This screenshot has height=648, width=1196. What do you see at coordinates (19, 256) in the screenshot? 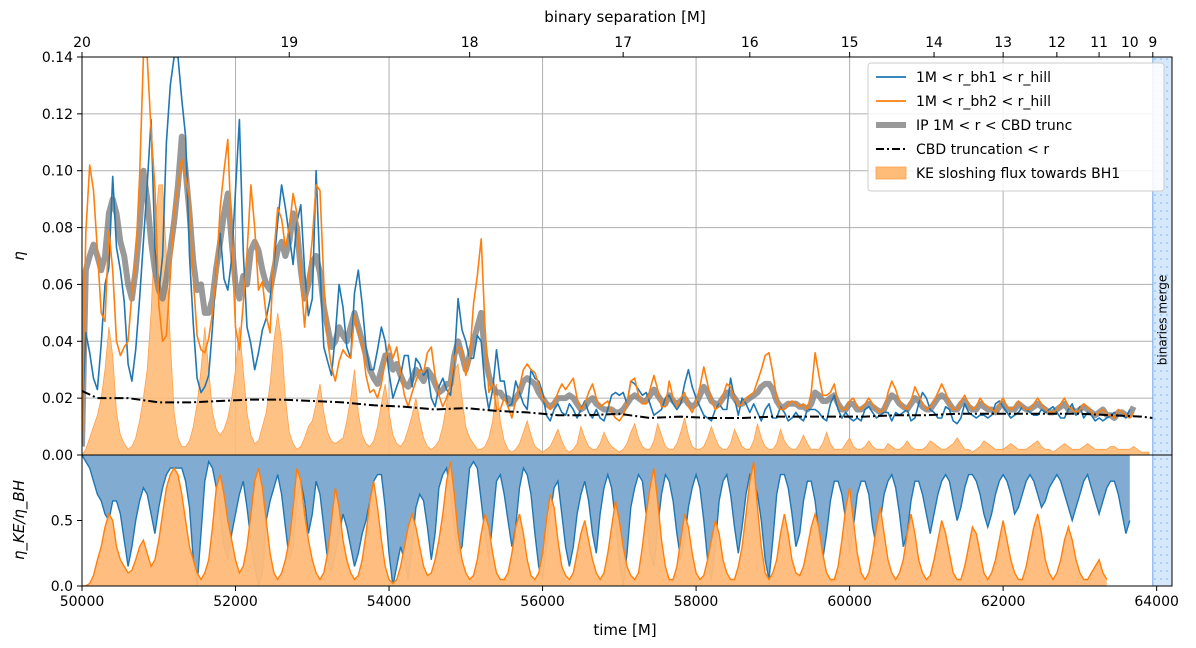
I see `upper-y-axis-title: η` at bounding box center [19, 256].